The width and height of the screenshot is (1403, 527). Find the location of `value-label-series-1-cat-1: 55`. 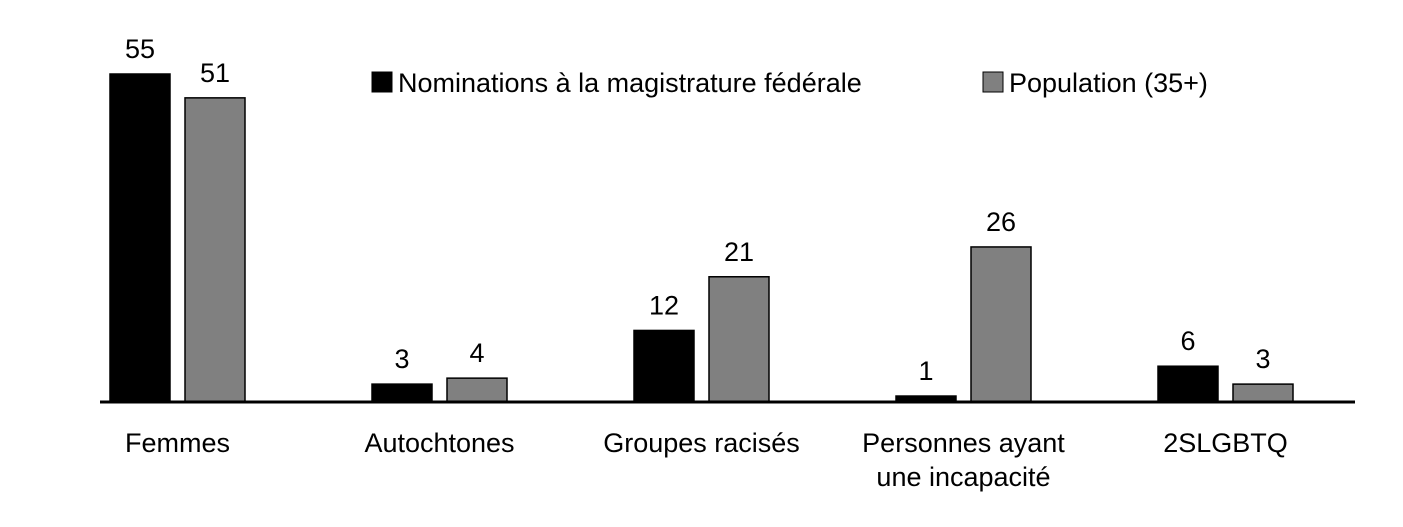

value-label-series-1-cat-1: 55 is located at coordinates (140, 49).